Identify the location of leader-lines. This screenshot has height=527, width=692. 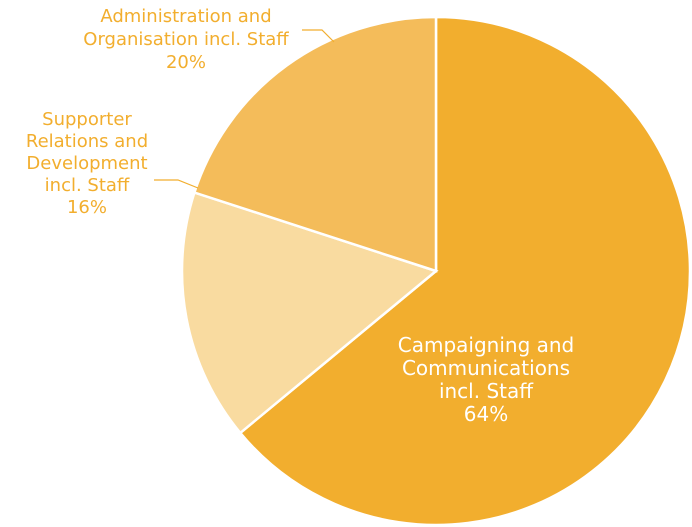
(244, 109).